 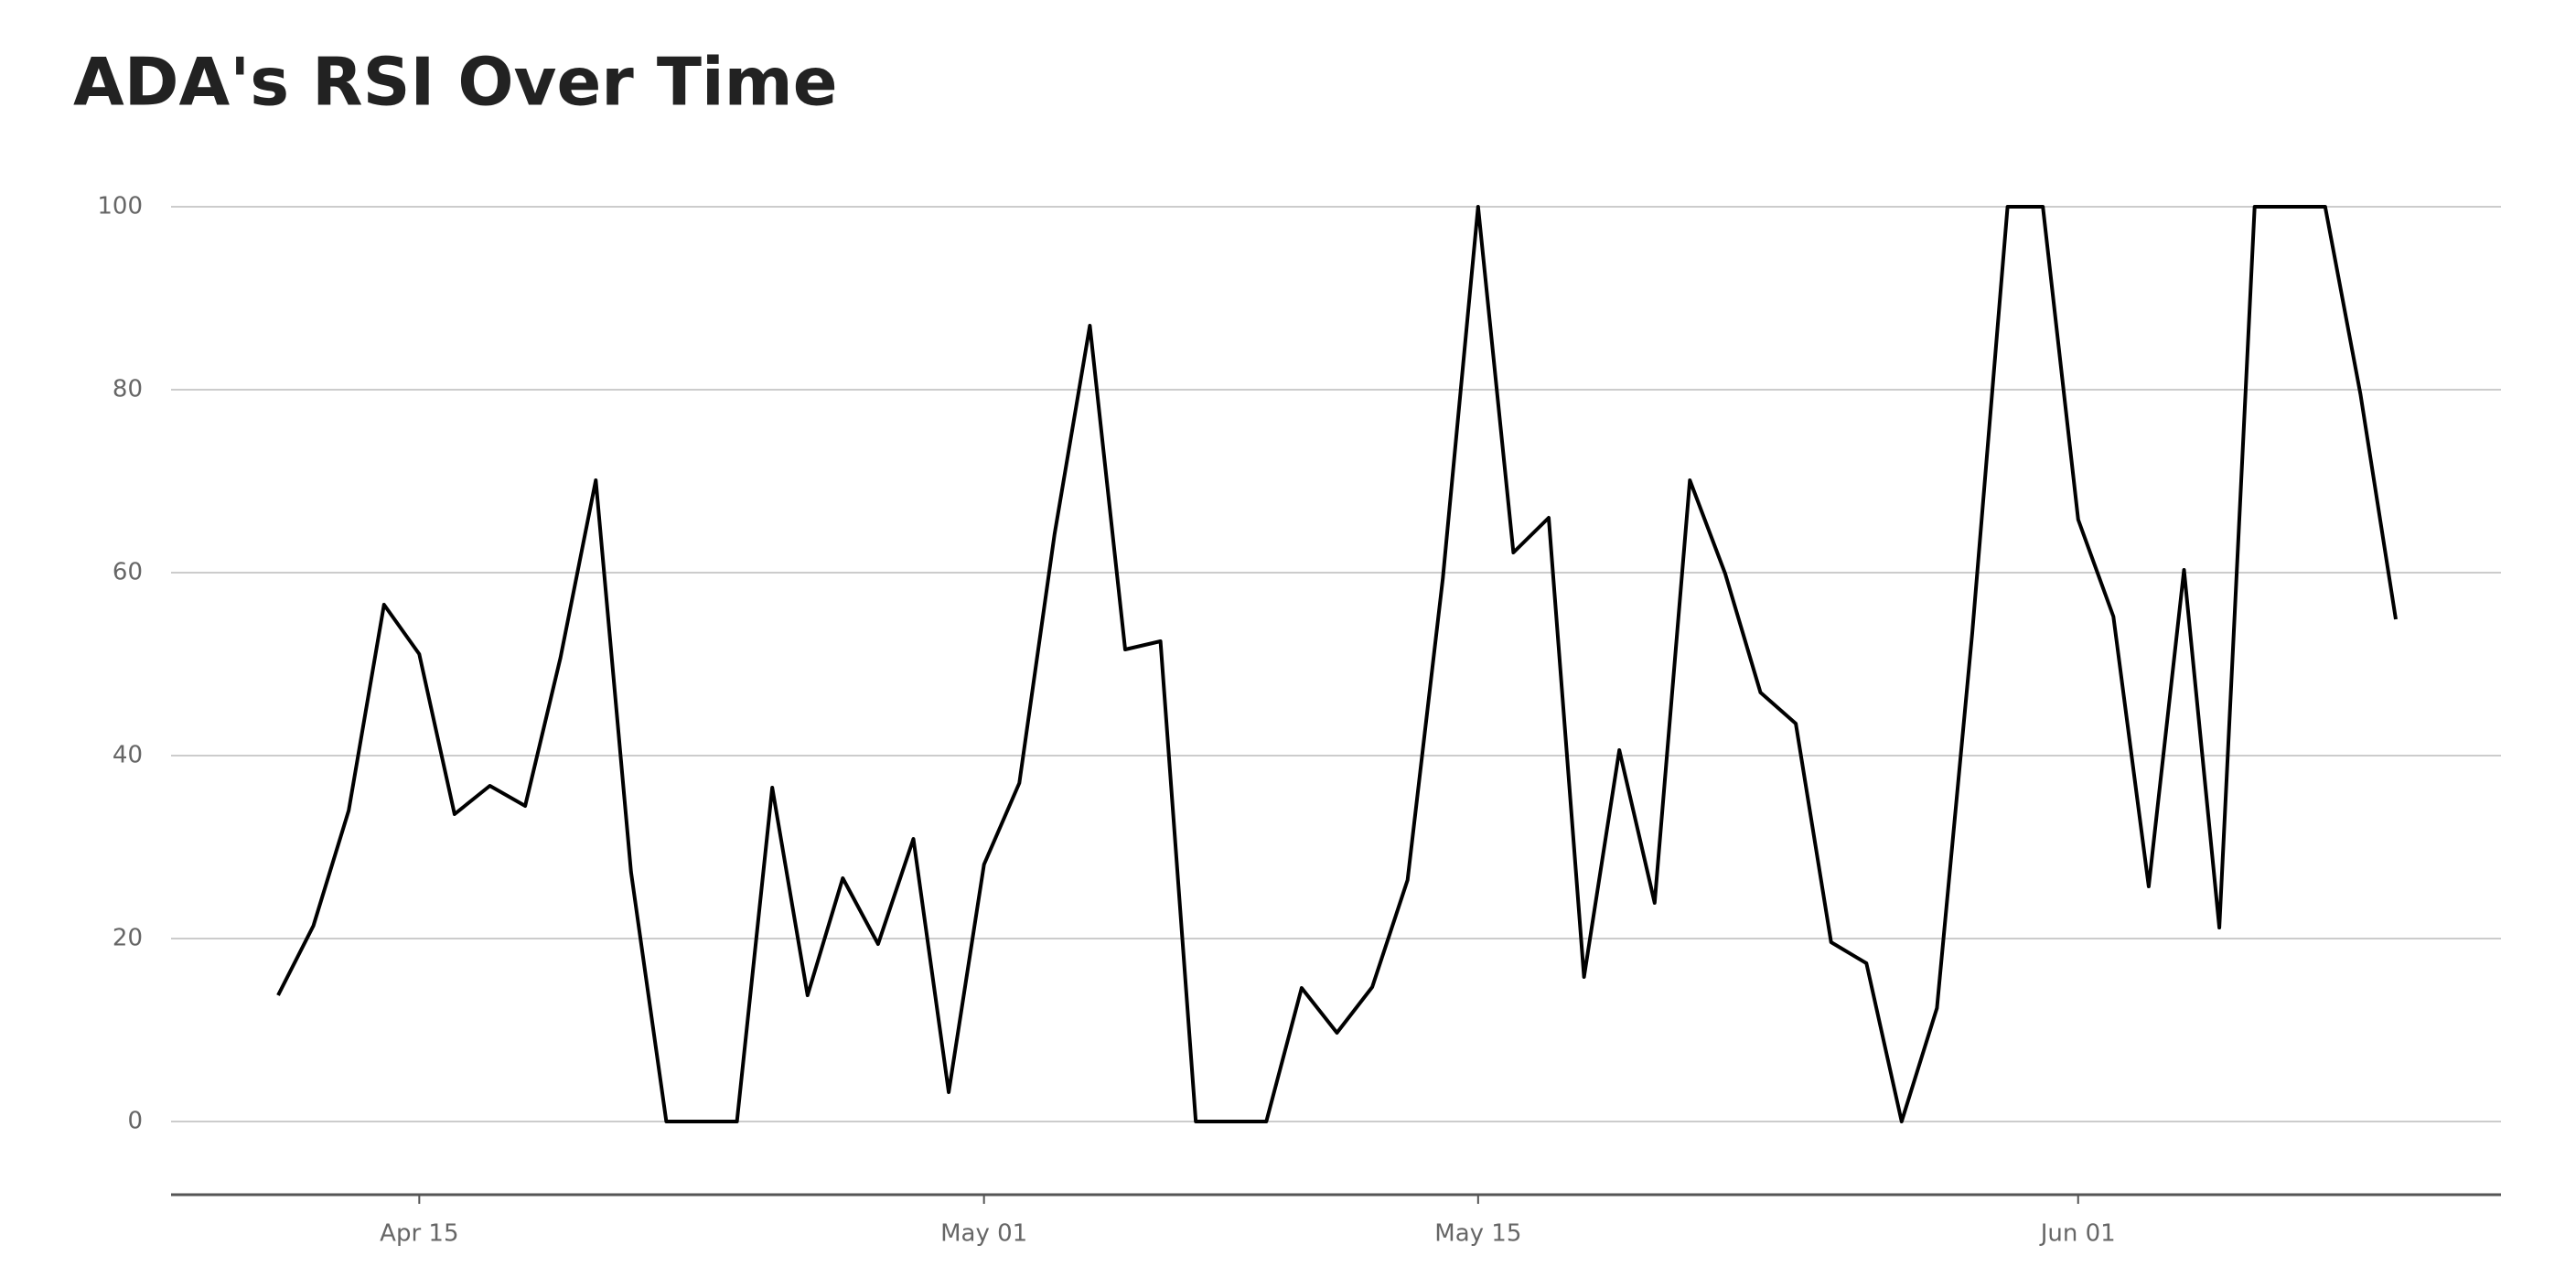 I want to click on x-tick-label: May 01, so click(x=984, y=1234).